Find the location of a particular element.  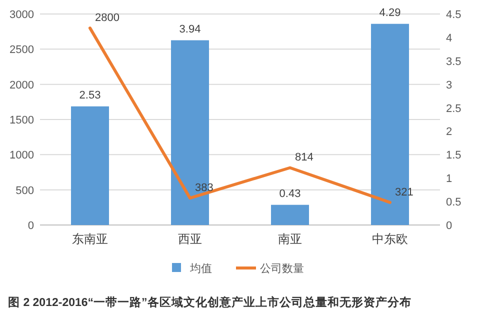

data-label: 2.53 is located at coordinates (90, 95).